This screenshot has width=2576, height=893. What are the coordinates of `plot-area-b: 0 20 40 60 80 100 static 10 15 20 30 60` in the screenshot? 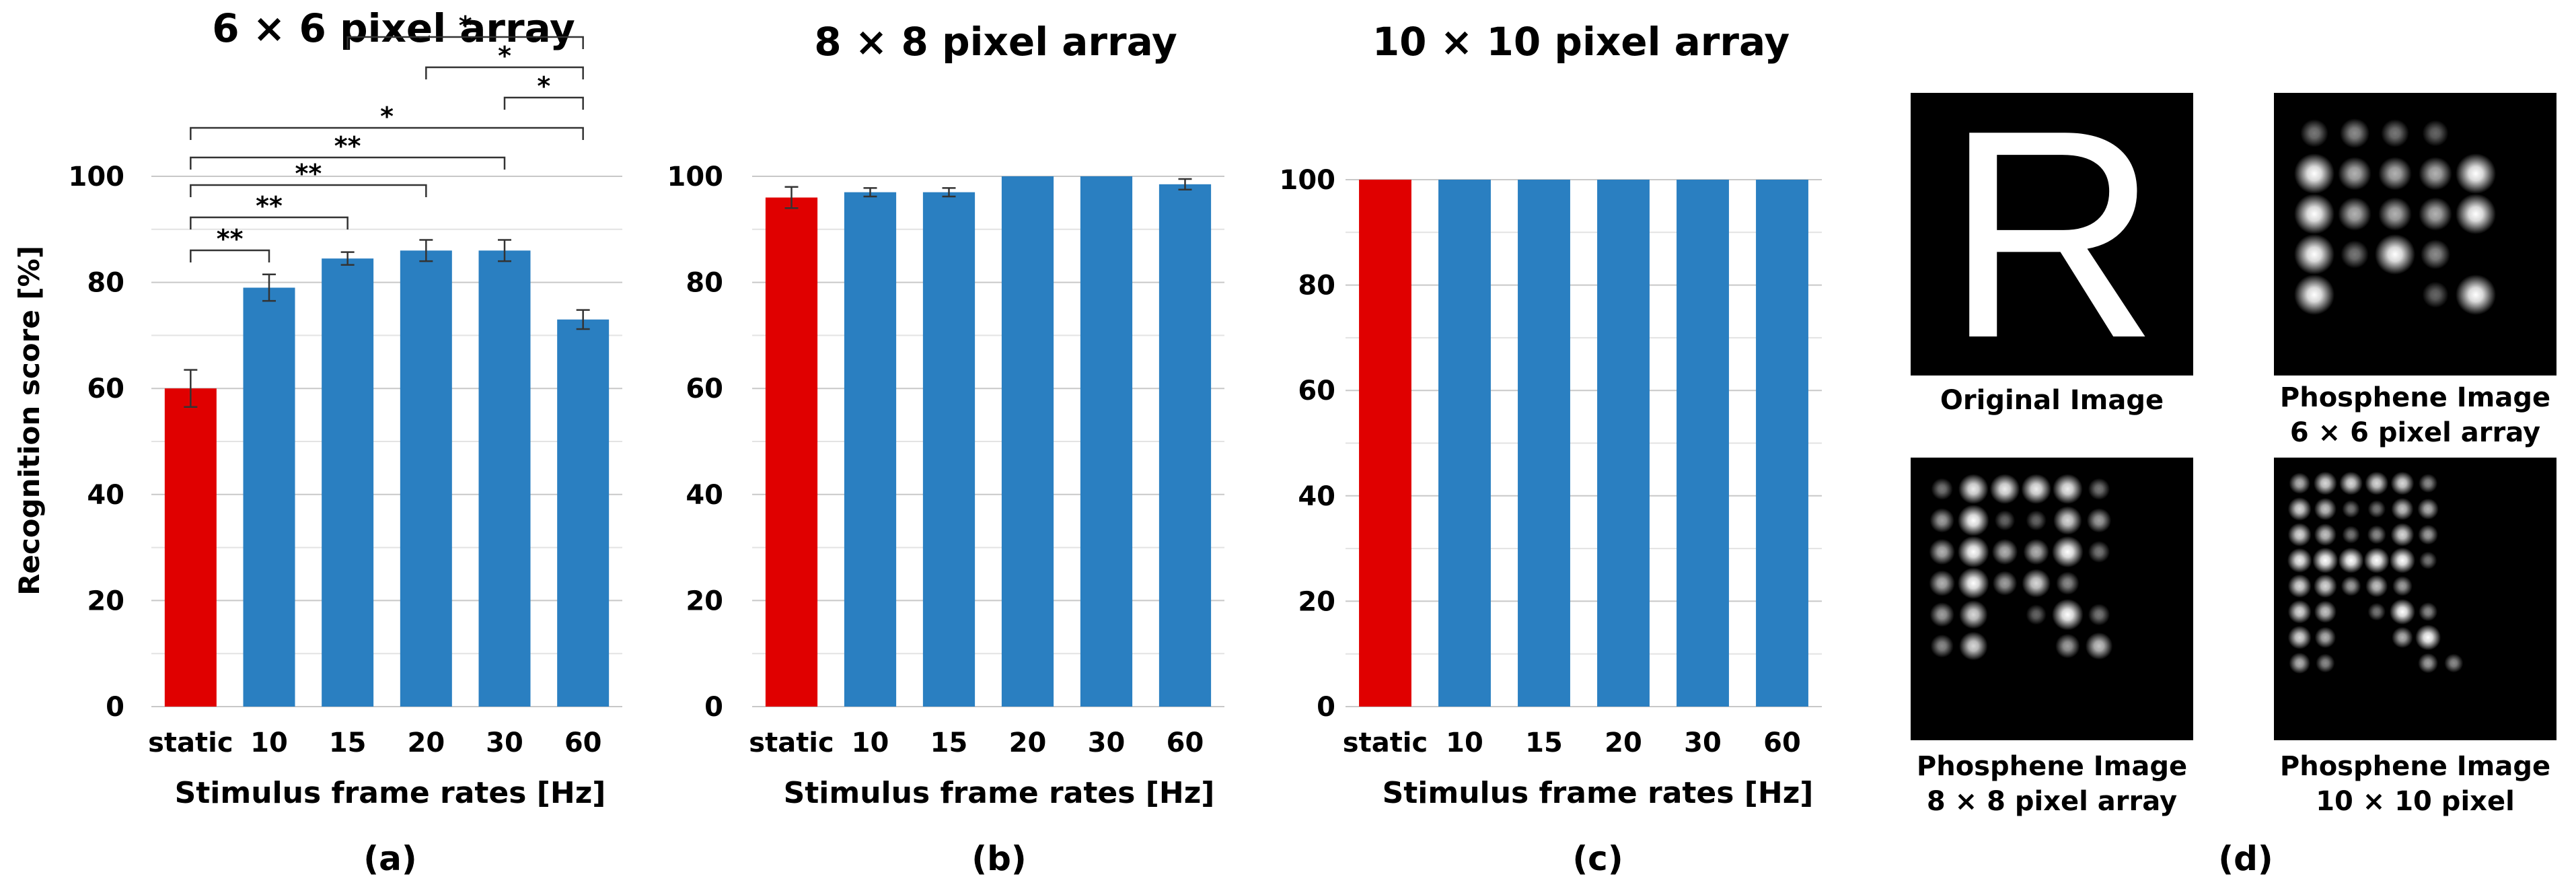 It's located at (945, 460).